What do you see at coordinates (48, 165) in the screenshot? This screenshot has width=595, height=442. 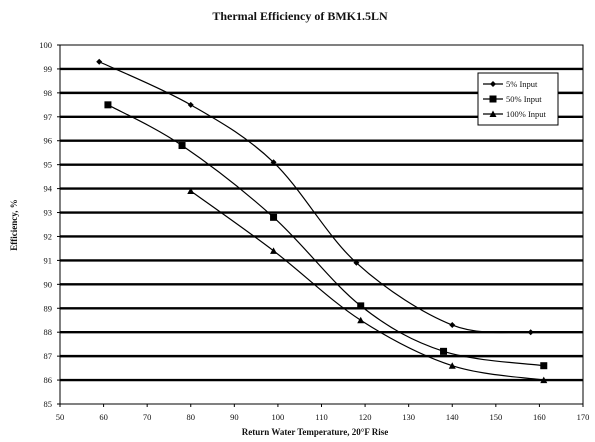 I see `y-tick-label: 95` at bounding box center [48, 165].